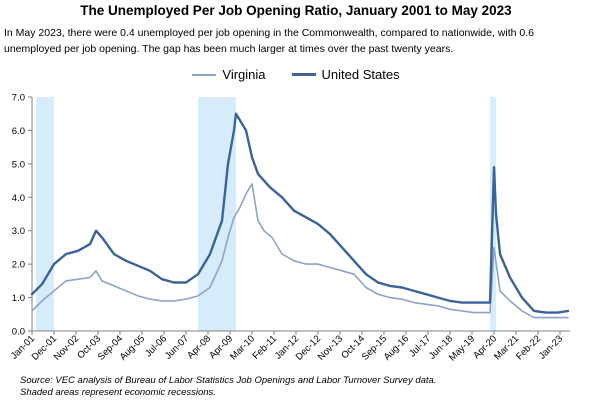 The width and height of the screenshot is (592, 407). What do you see at coordinates (18, 198) in the screenshot?
I see `y-tick-label: 4.0` at bounding box center [18, 198].